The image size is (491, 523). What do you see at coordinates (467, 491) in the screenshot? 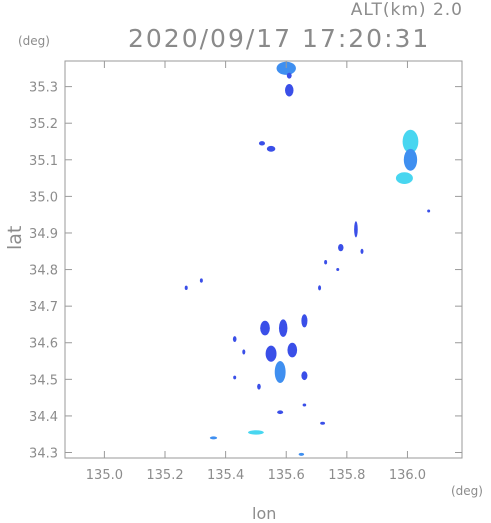
I see `x-axis-unit: (deg)` at bounding box center [467, 491].